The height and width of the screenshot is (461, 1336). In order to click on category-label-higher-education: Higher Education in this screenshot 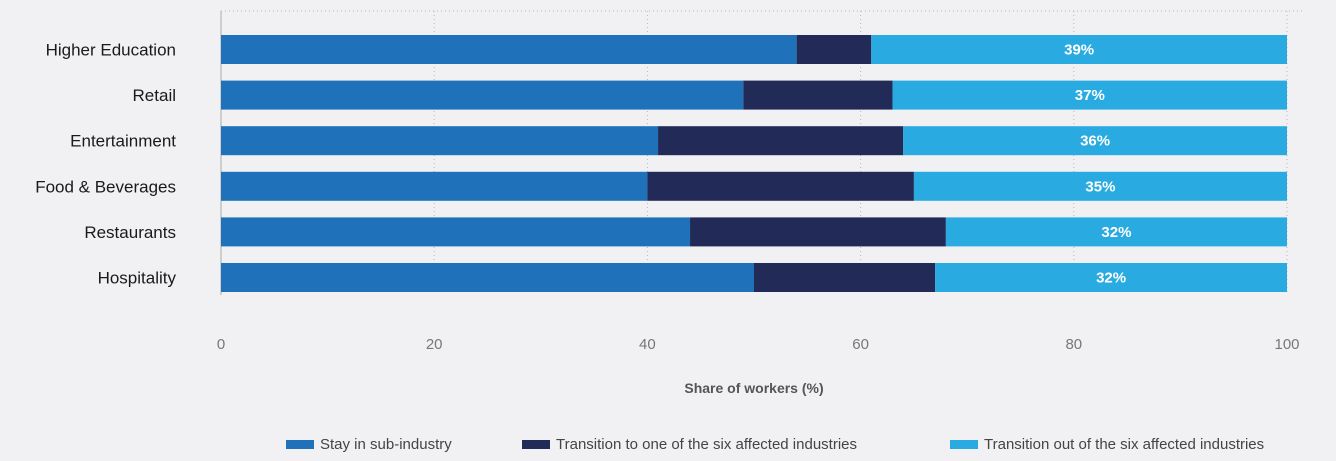, I will do `click(111, 50)`.